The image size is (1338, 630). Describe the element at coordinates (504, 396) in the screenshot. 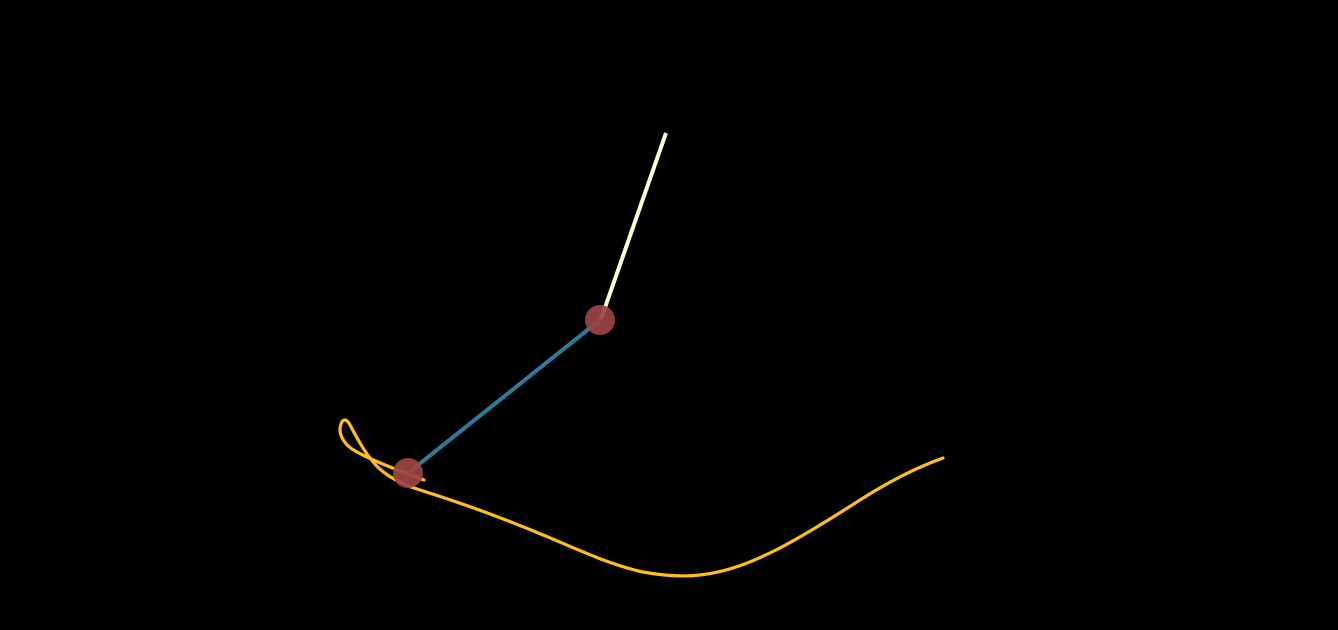

I see `lower-arm-rod` at that location.